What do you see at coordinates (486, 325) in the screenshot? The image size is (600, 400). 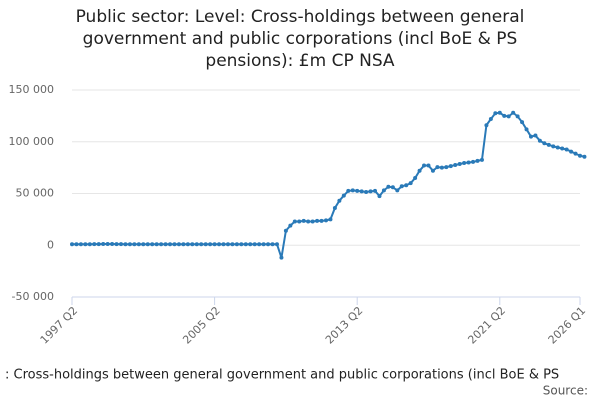 I see `x-tick-label: 2021 Q2` at bounding box center [486, 325].